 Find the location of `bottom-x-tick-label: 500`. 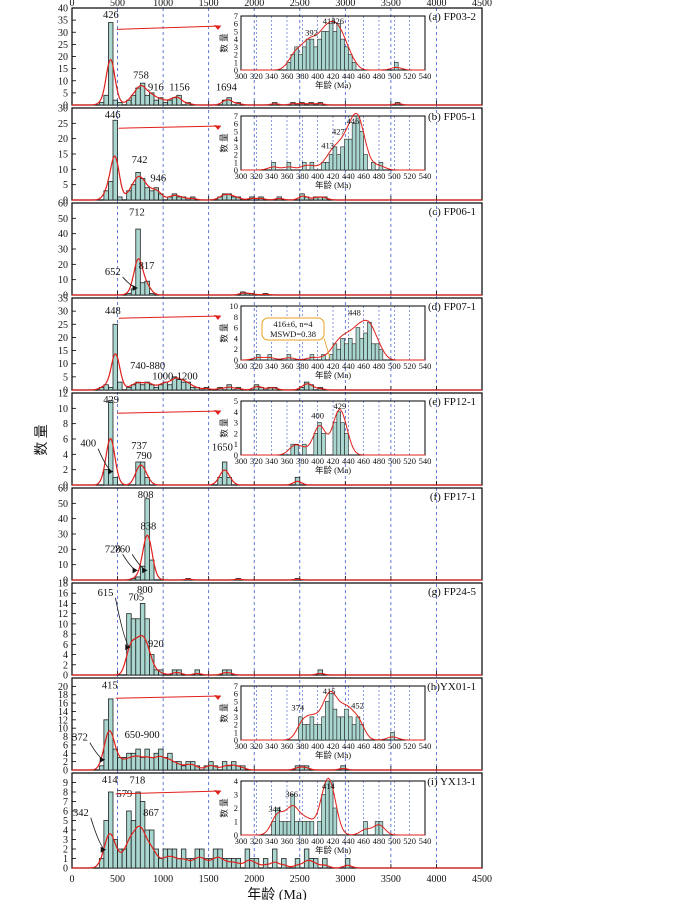

bottom-x-tick-label: 500 is located at coordinates (117, 879).